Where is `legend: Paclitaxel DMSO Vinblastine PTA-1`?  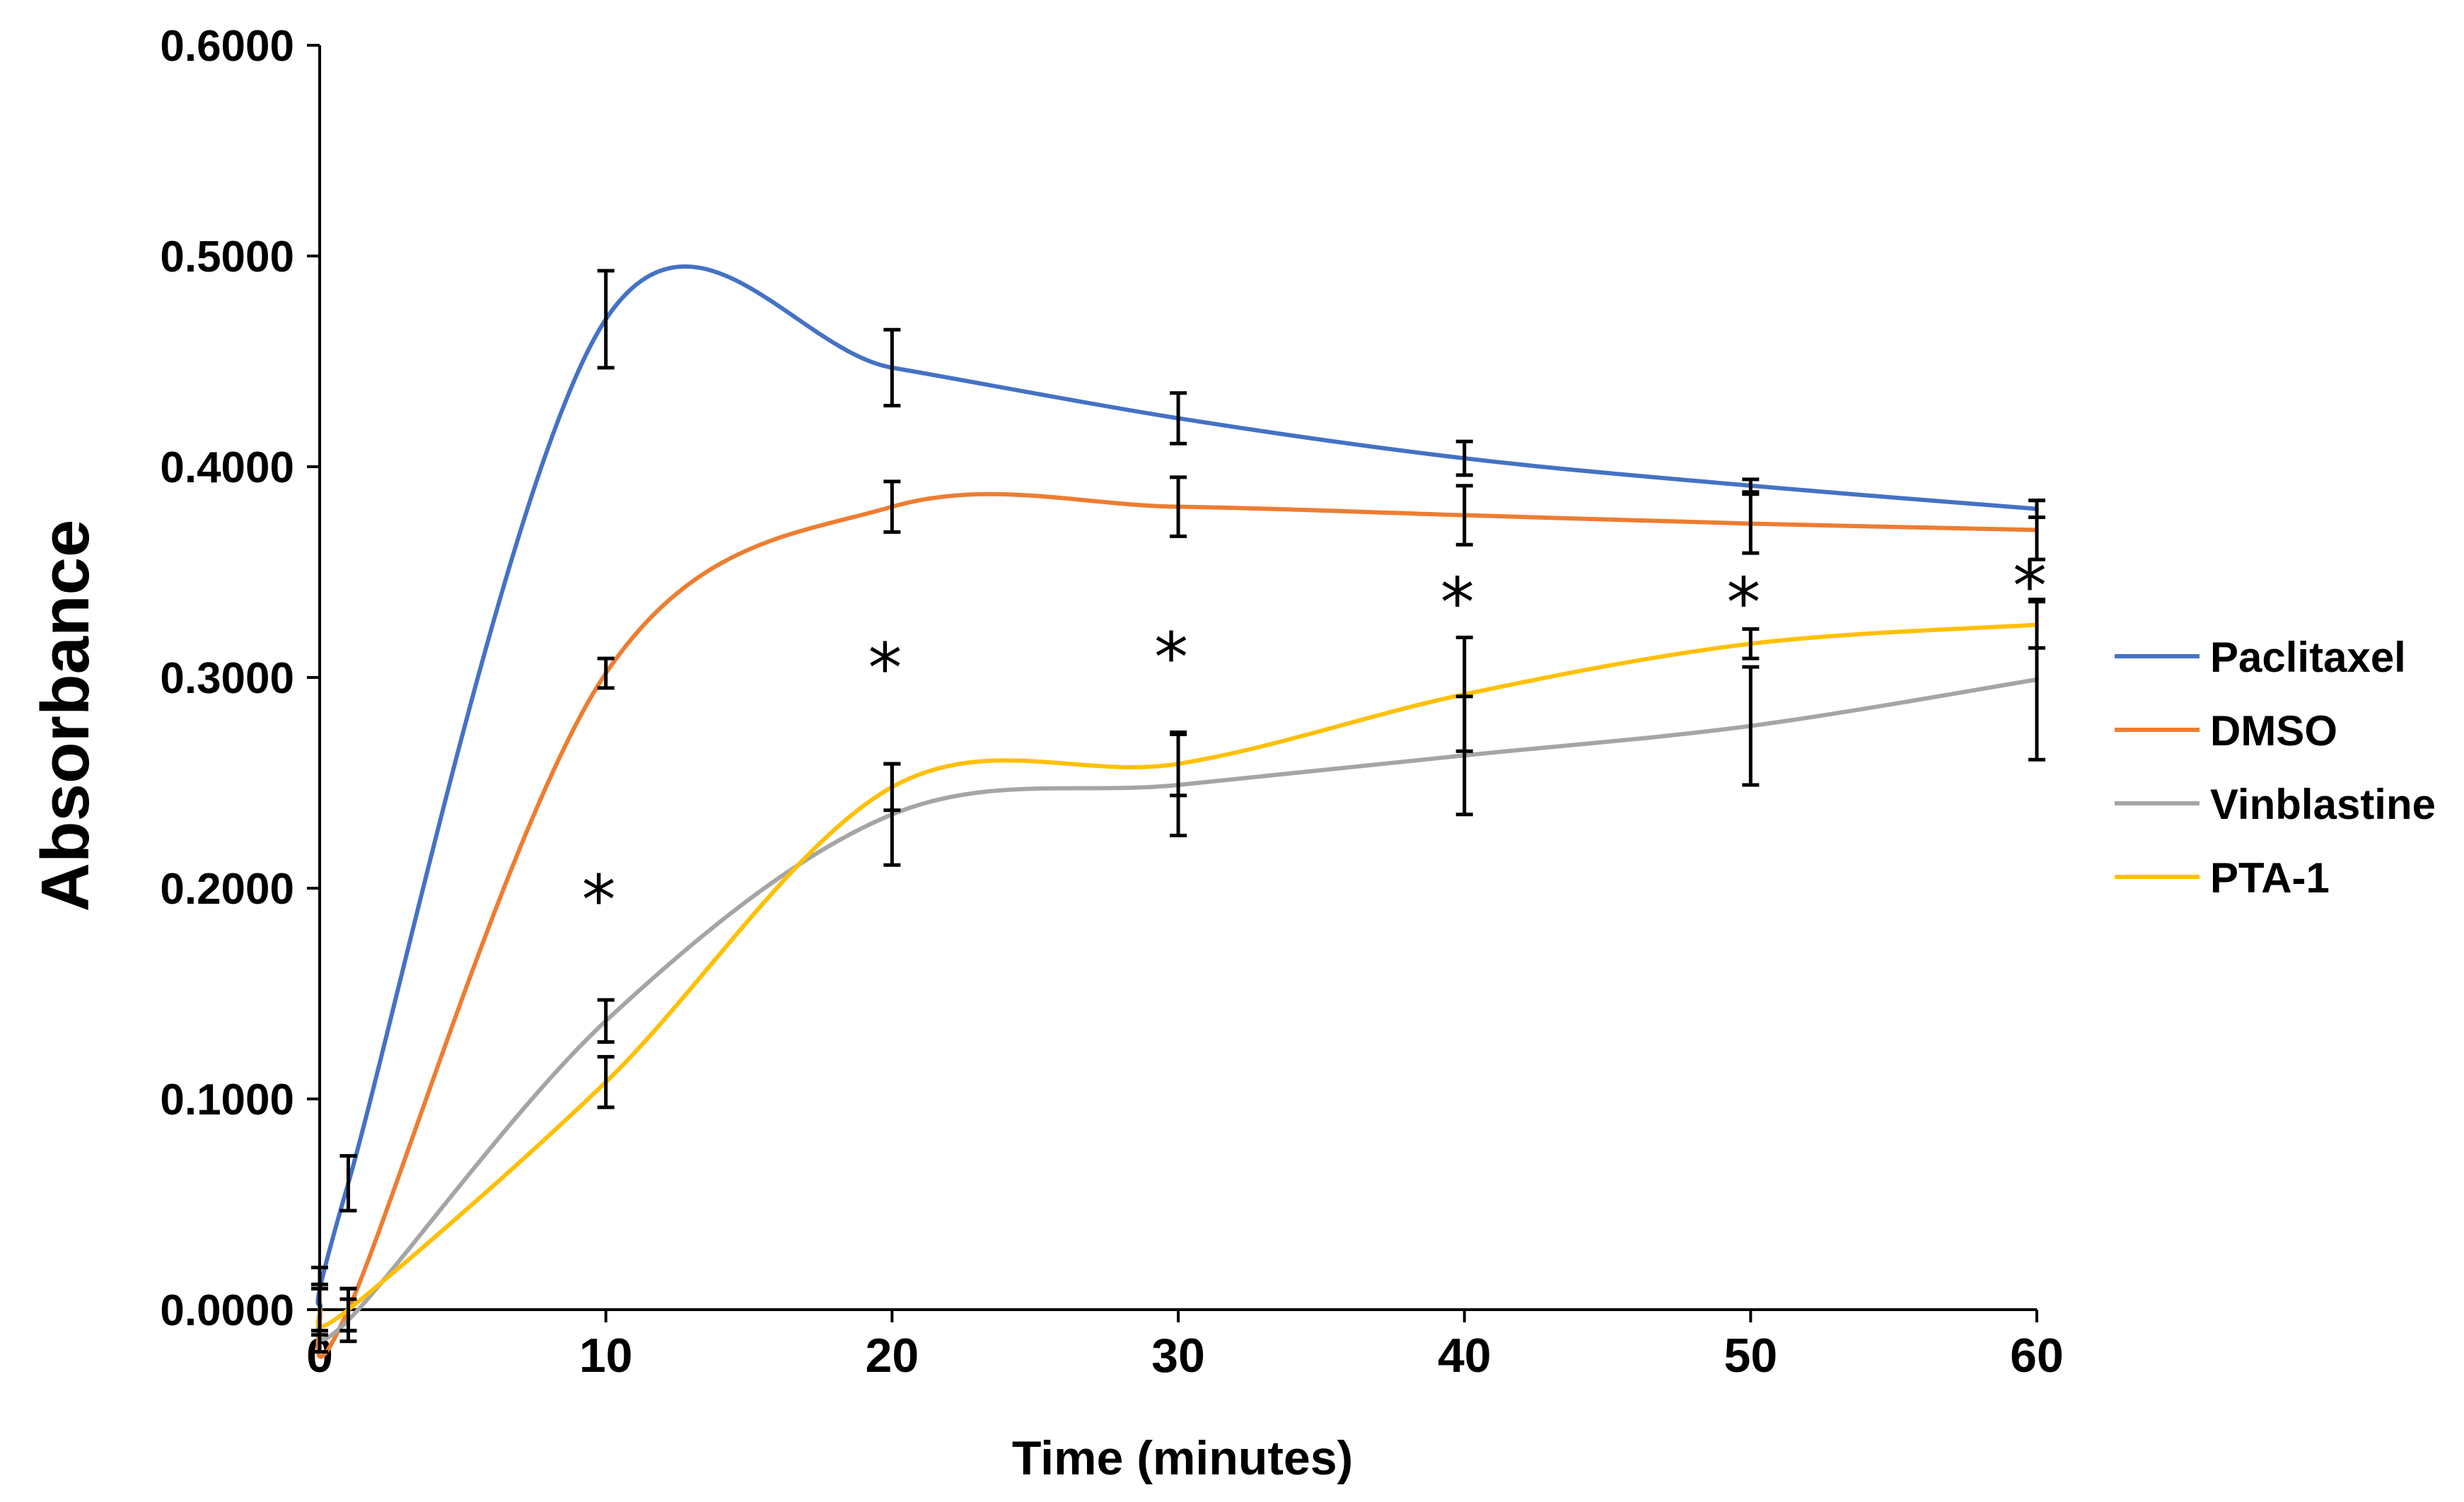
legend: Paclitaxel DMSO Vinblastine PTA-1 is located at coordinates (2275, 768).